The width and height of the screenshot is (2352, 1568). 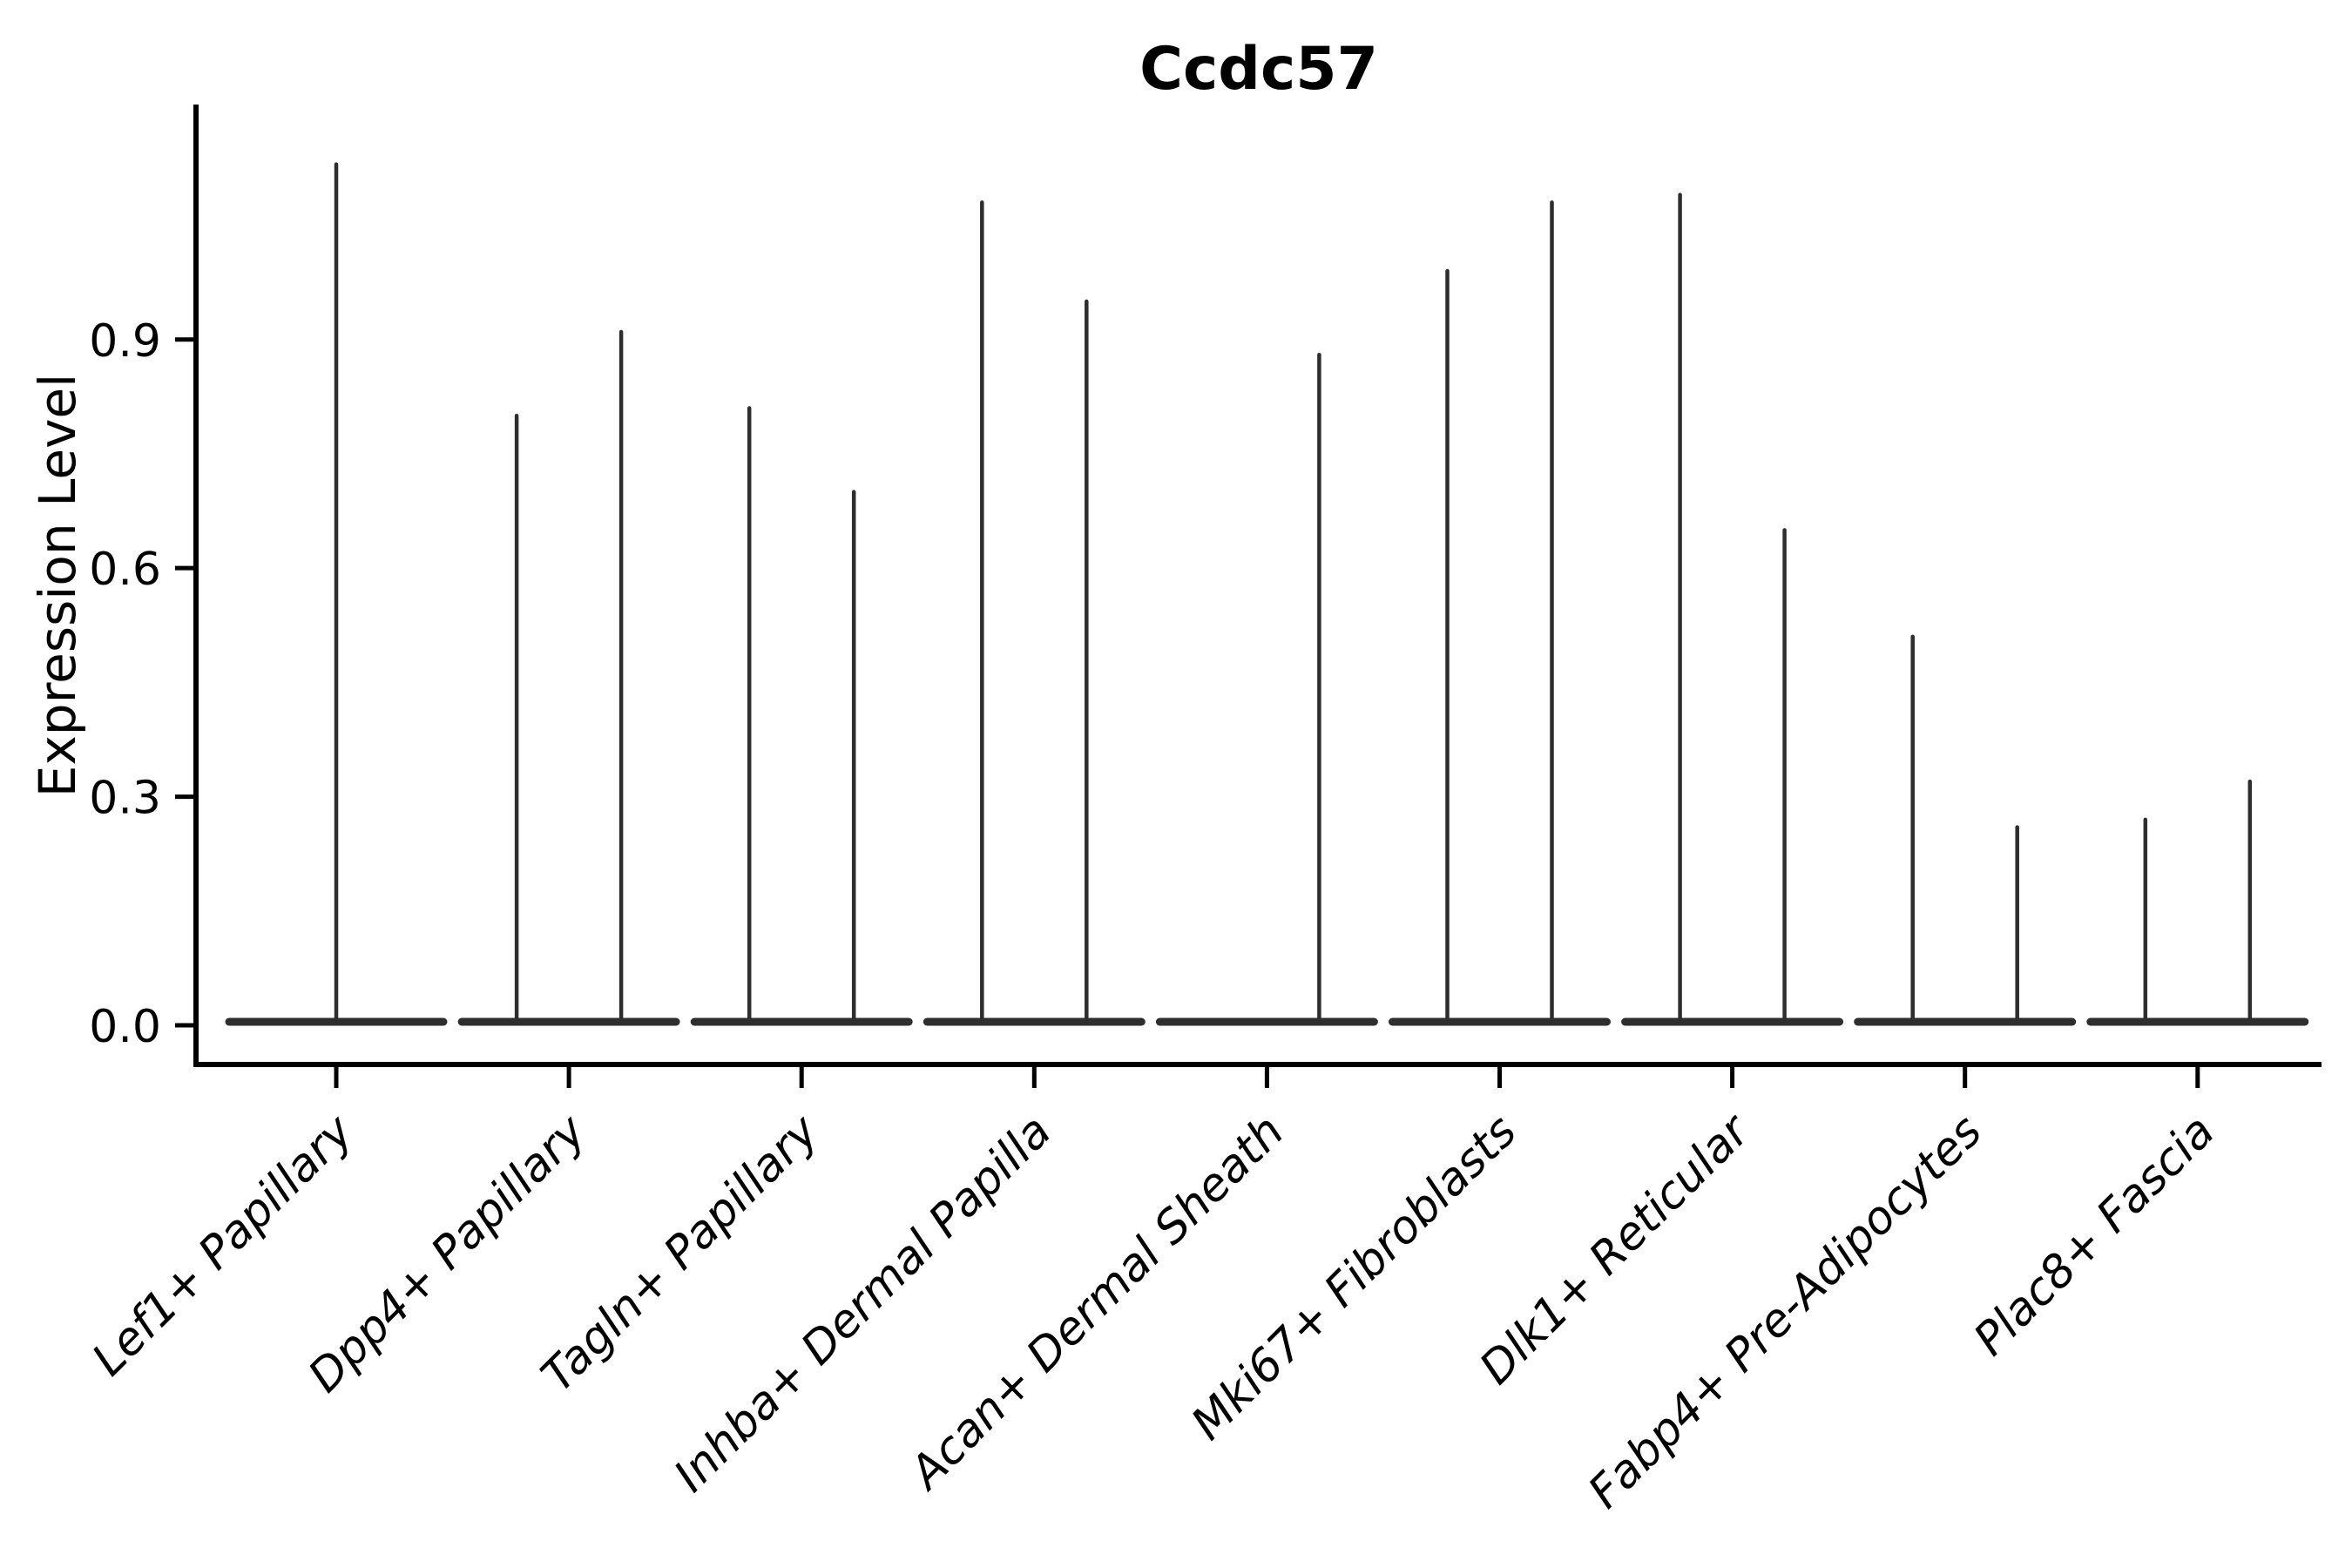 What do you see at coordinates (125, 799) in the screenshot?
I see `y-tick-label: 0.3` at bounding box center [125, 799].